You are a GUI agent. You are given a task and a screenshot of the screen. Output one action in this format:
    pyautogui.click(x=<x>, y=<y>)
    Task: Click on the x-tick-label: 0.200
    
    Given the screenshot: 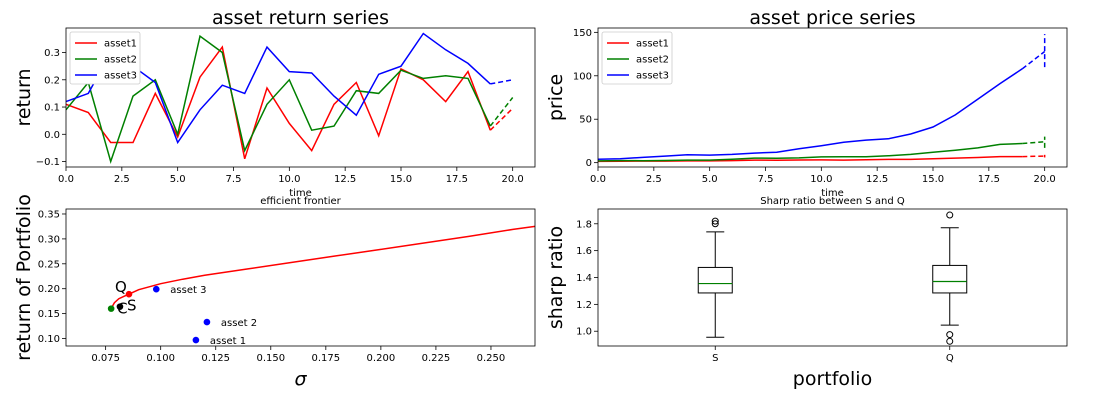 What is the action you would take?
    pyautogui.click(x=381, y=358)
    